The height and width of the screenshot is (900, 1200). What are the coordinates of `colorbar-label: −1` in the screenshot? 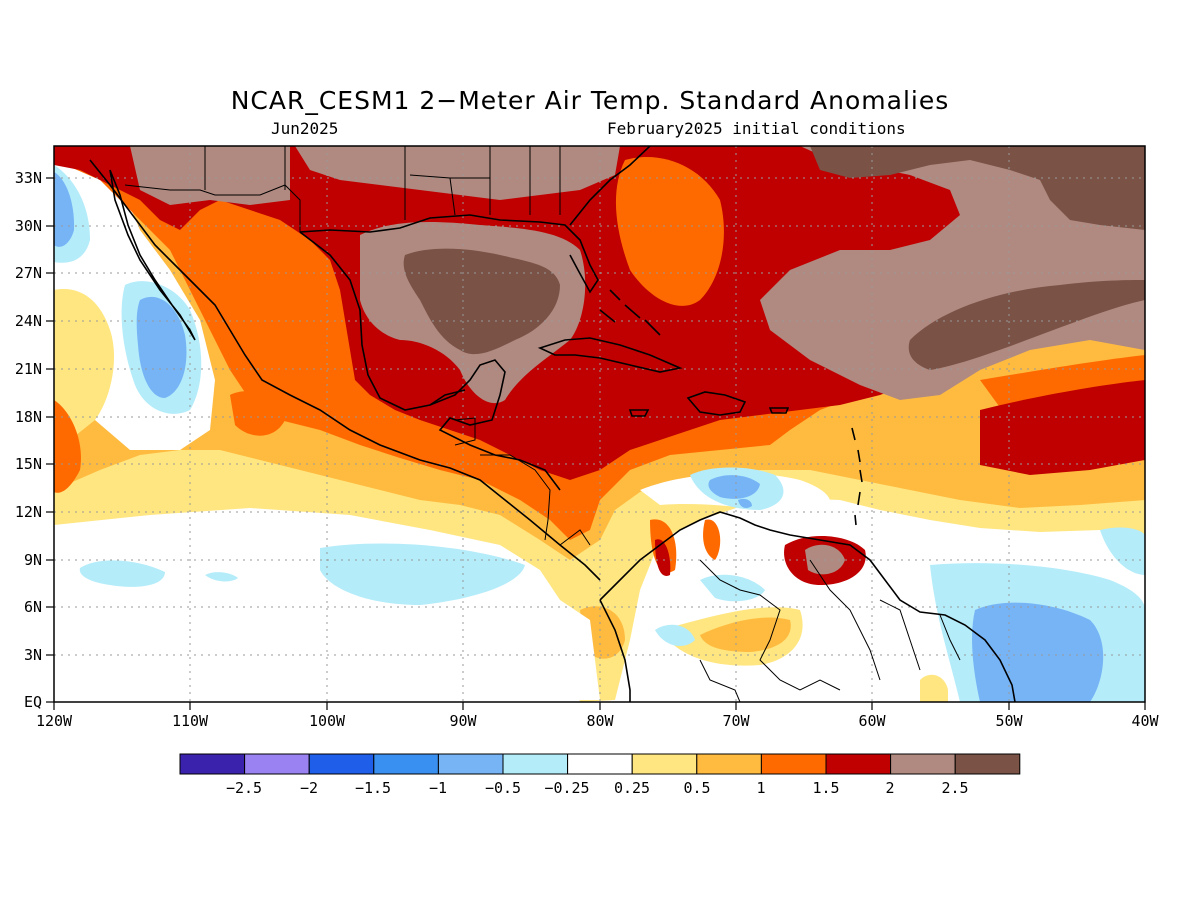 It's located at (438, 788).